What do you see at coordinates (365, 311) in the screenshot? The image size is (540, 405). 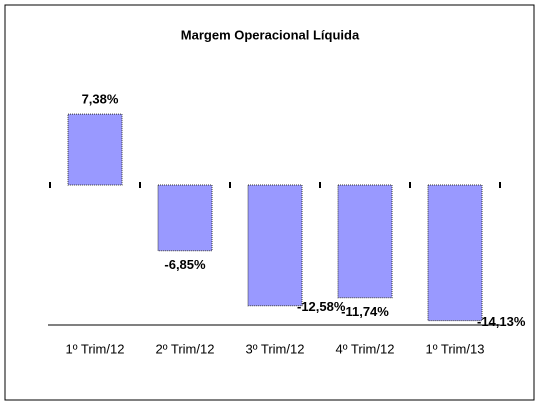 I see `data-label: -11,74%` at bounding box center [365, 311].